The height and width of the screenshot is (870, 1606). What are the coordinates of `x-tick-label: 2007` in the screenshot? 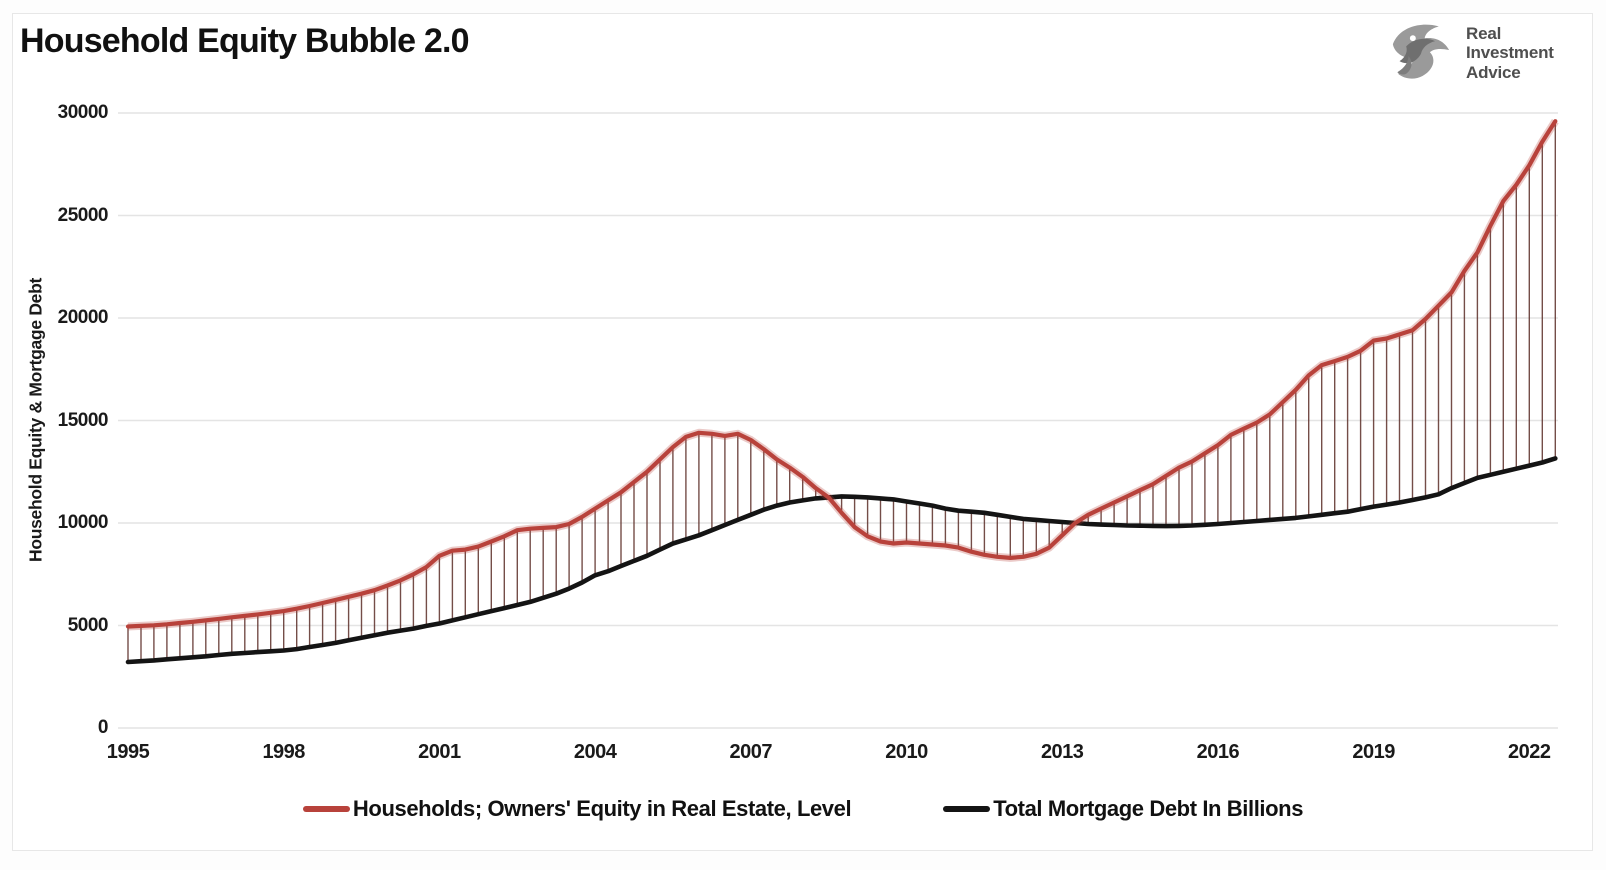 It's located at (751, 752).